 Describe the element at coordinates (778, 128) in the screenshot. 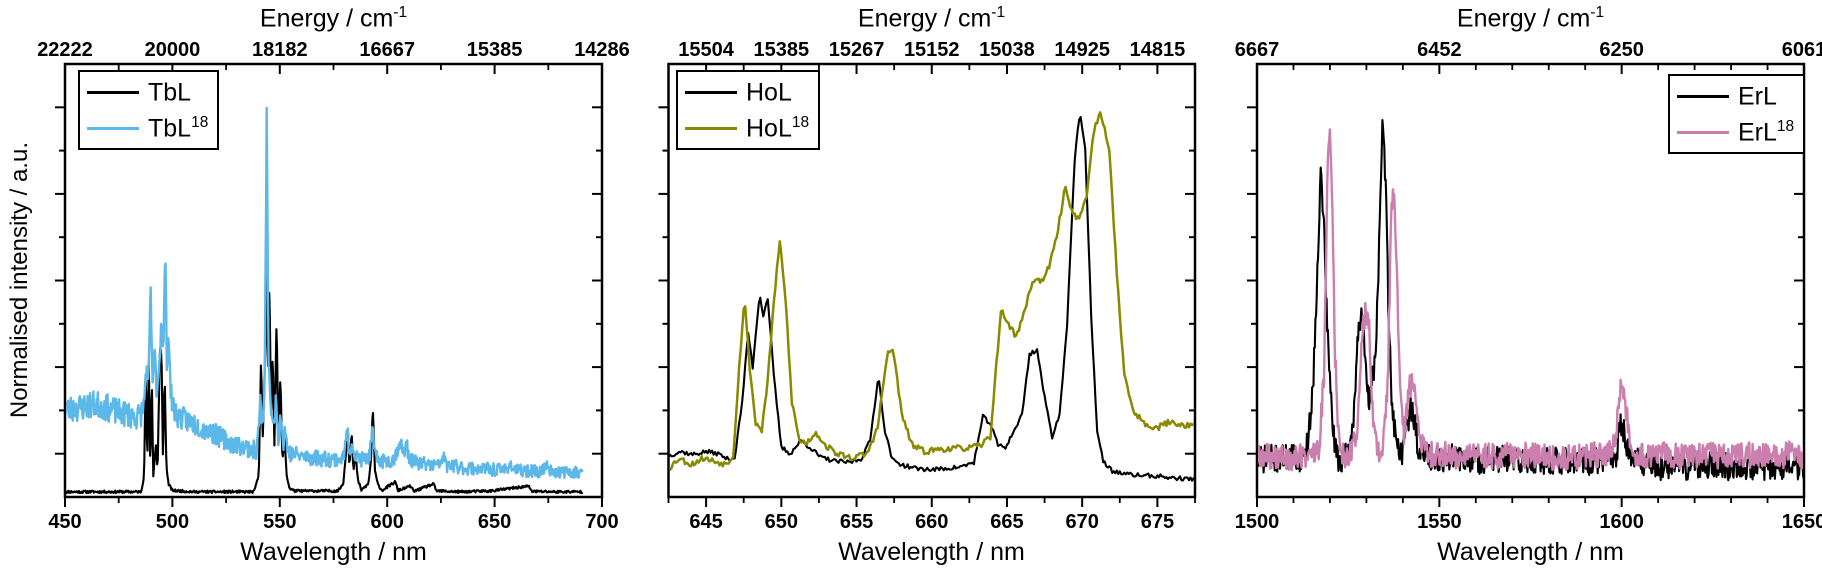

I see `legend-label-hol18: HoL18` at that location.